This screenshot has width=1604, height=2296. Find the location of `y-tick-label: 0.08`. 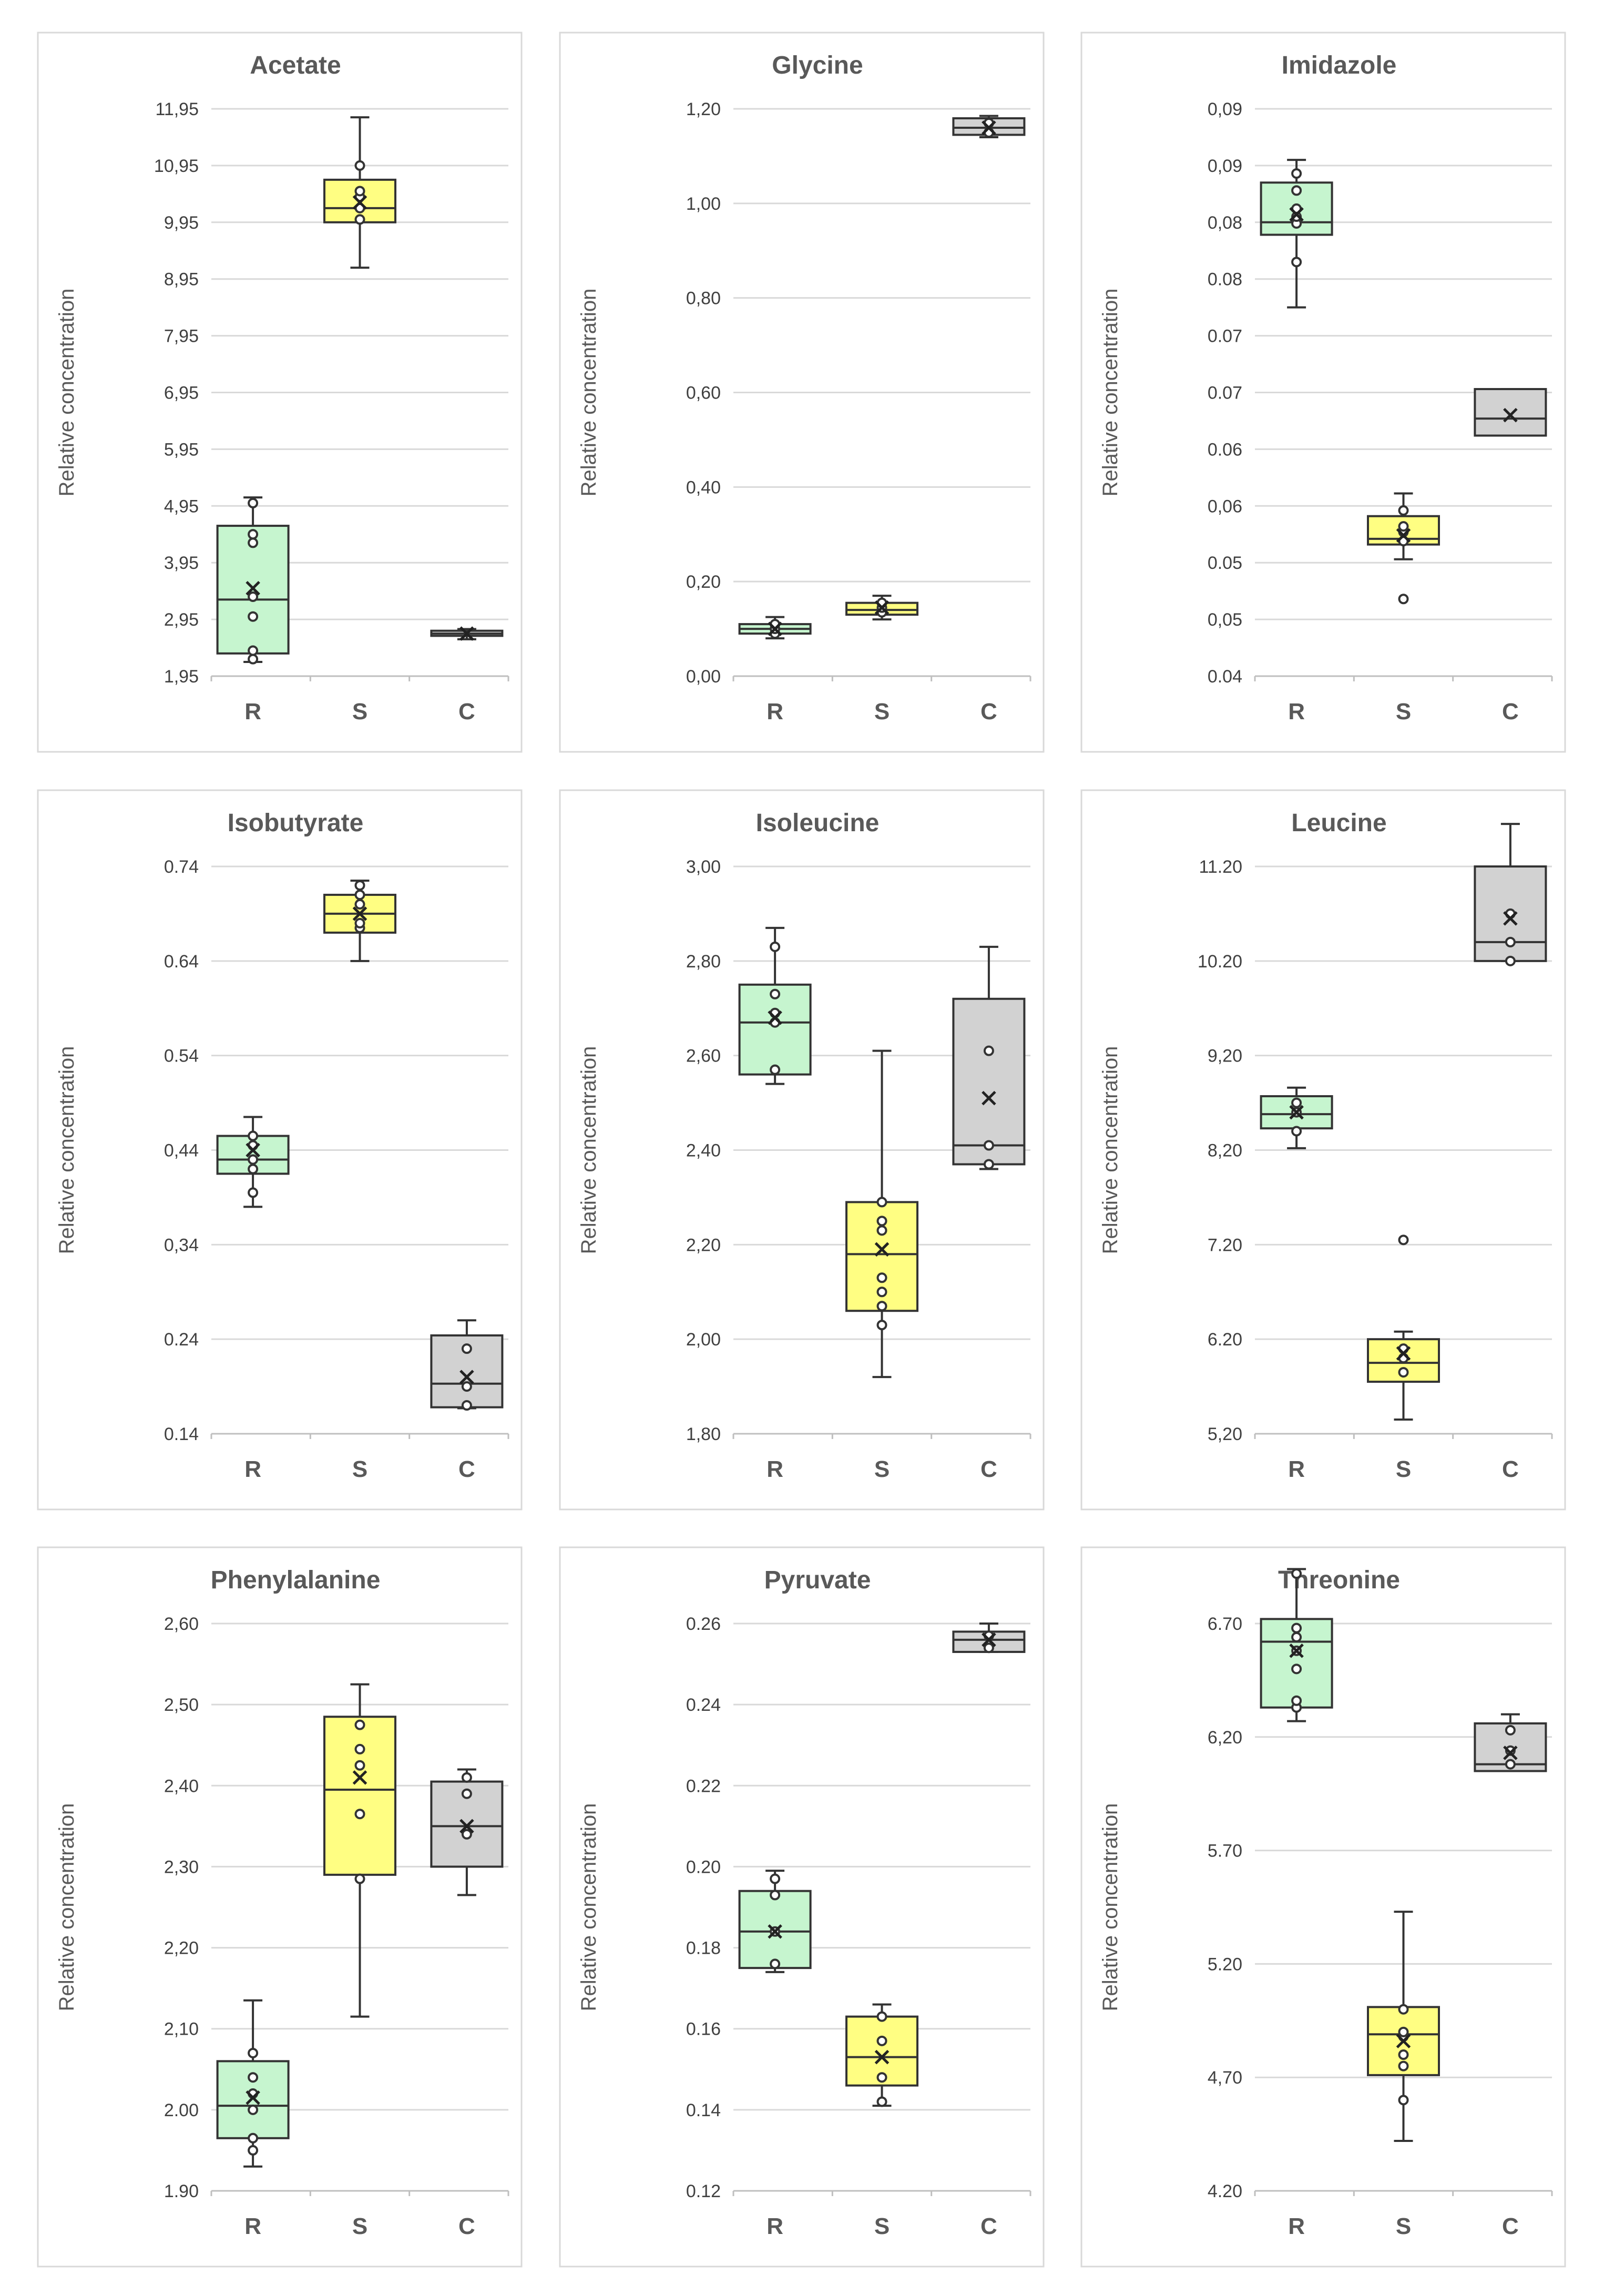

y-tick-label: 0.08 is located at coordinates (1225, 280).